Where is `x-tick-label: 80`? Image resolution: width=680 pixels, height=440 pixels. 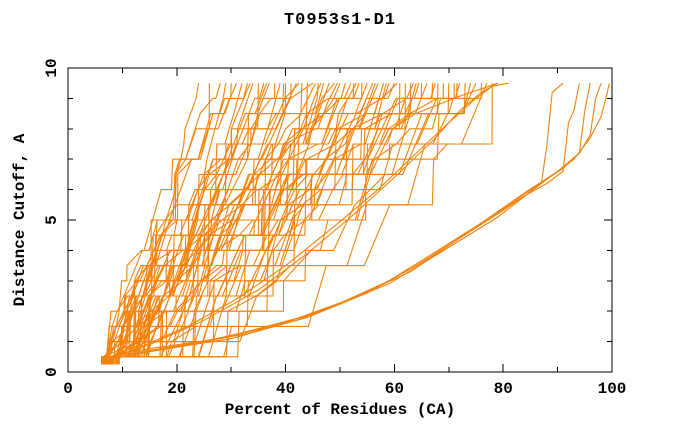
x-tick-label: 80 is located at coordinates (503, 389).